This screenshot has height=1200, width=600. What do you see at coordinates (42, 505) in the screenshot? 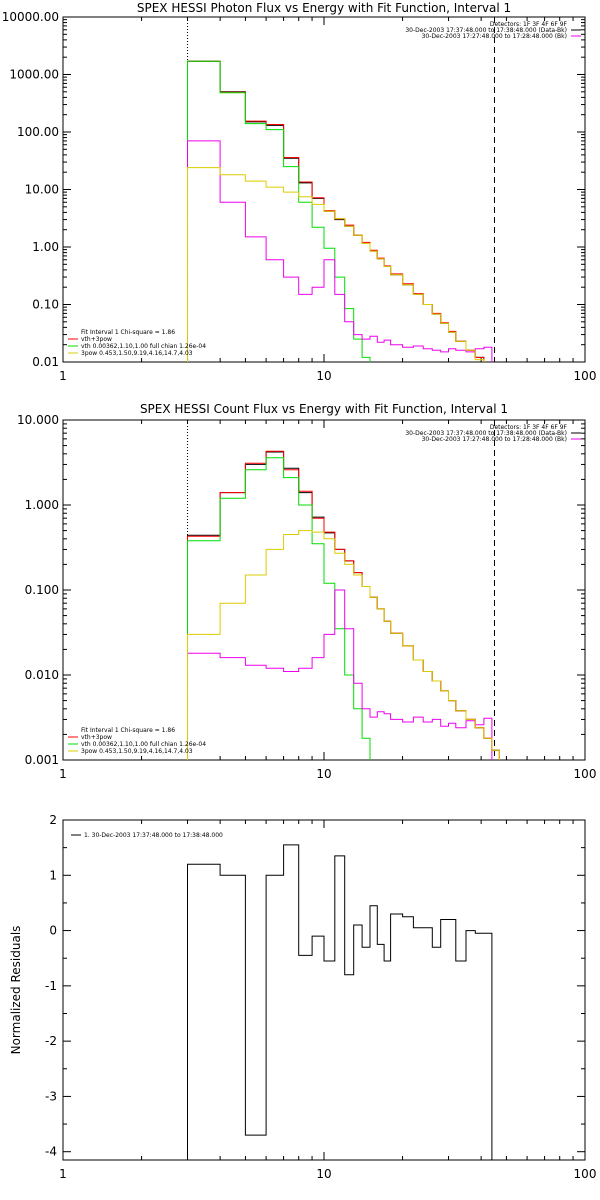
I see `y-tick-label: 1.000` at bounding box center [42, 505].